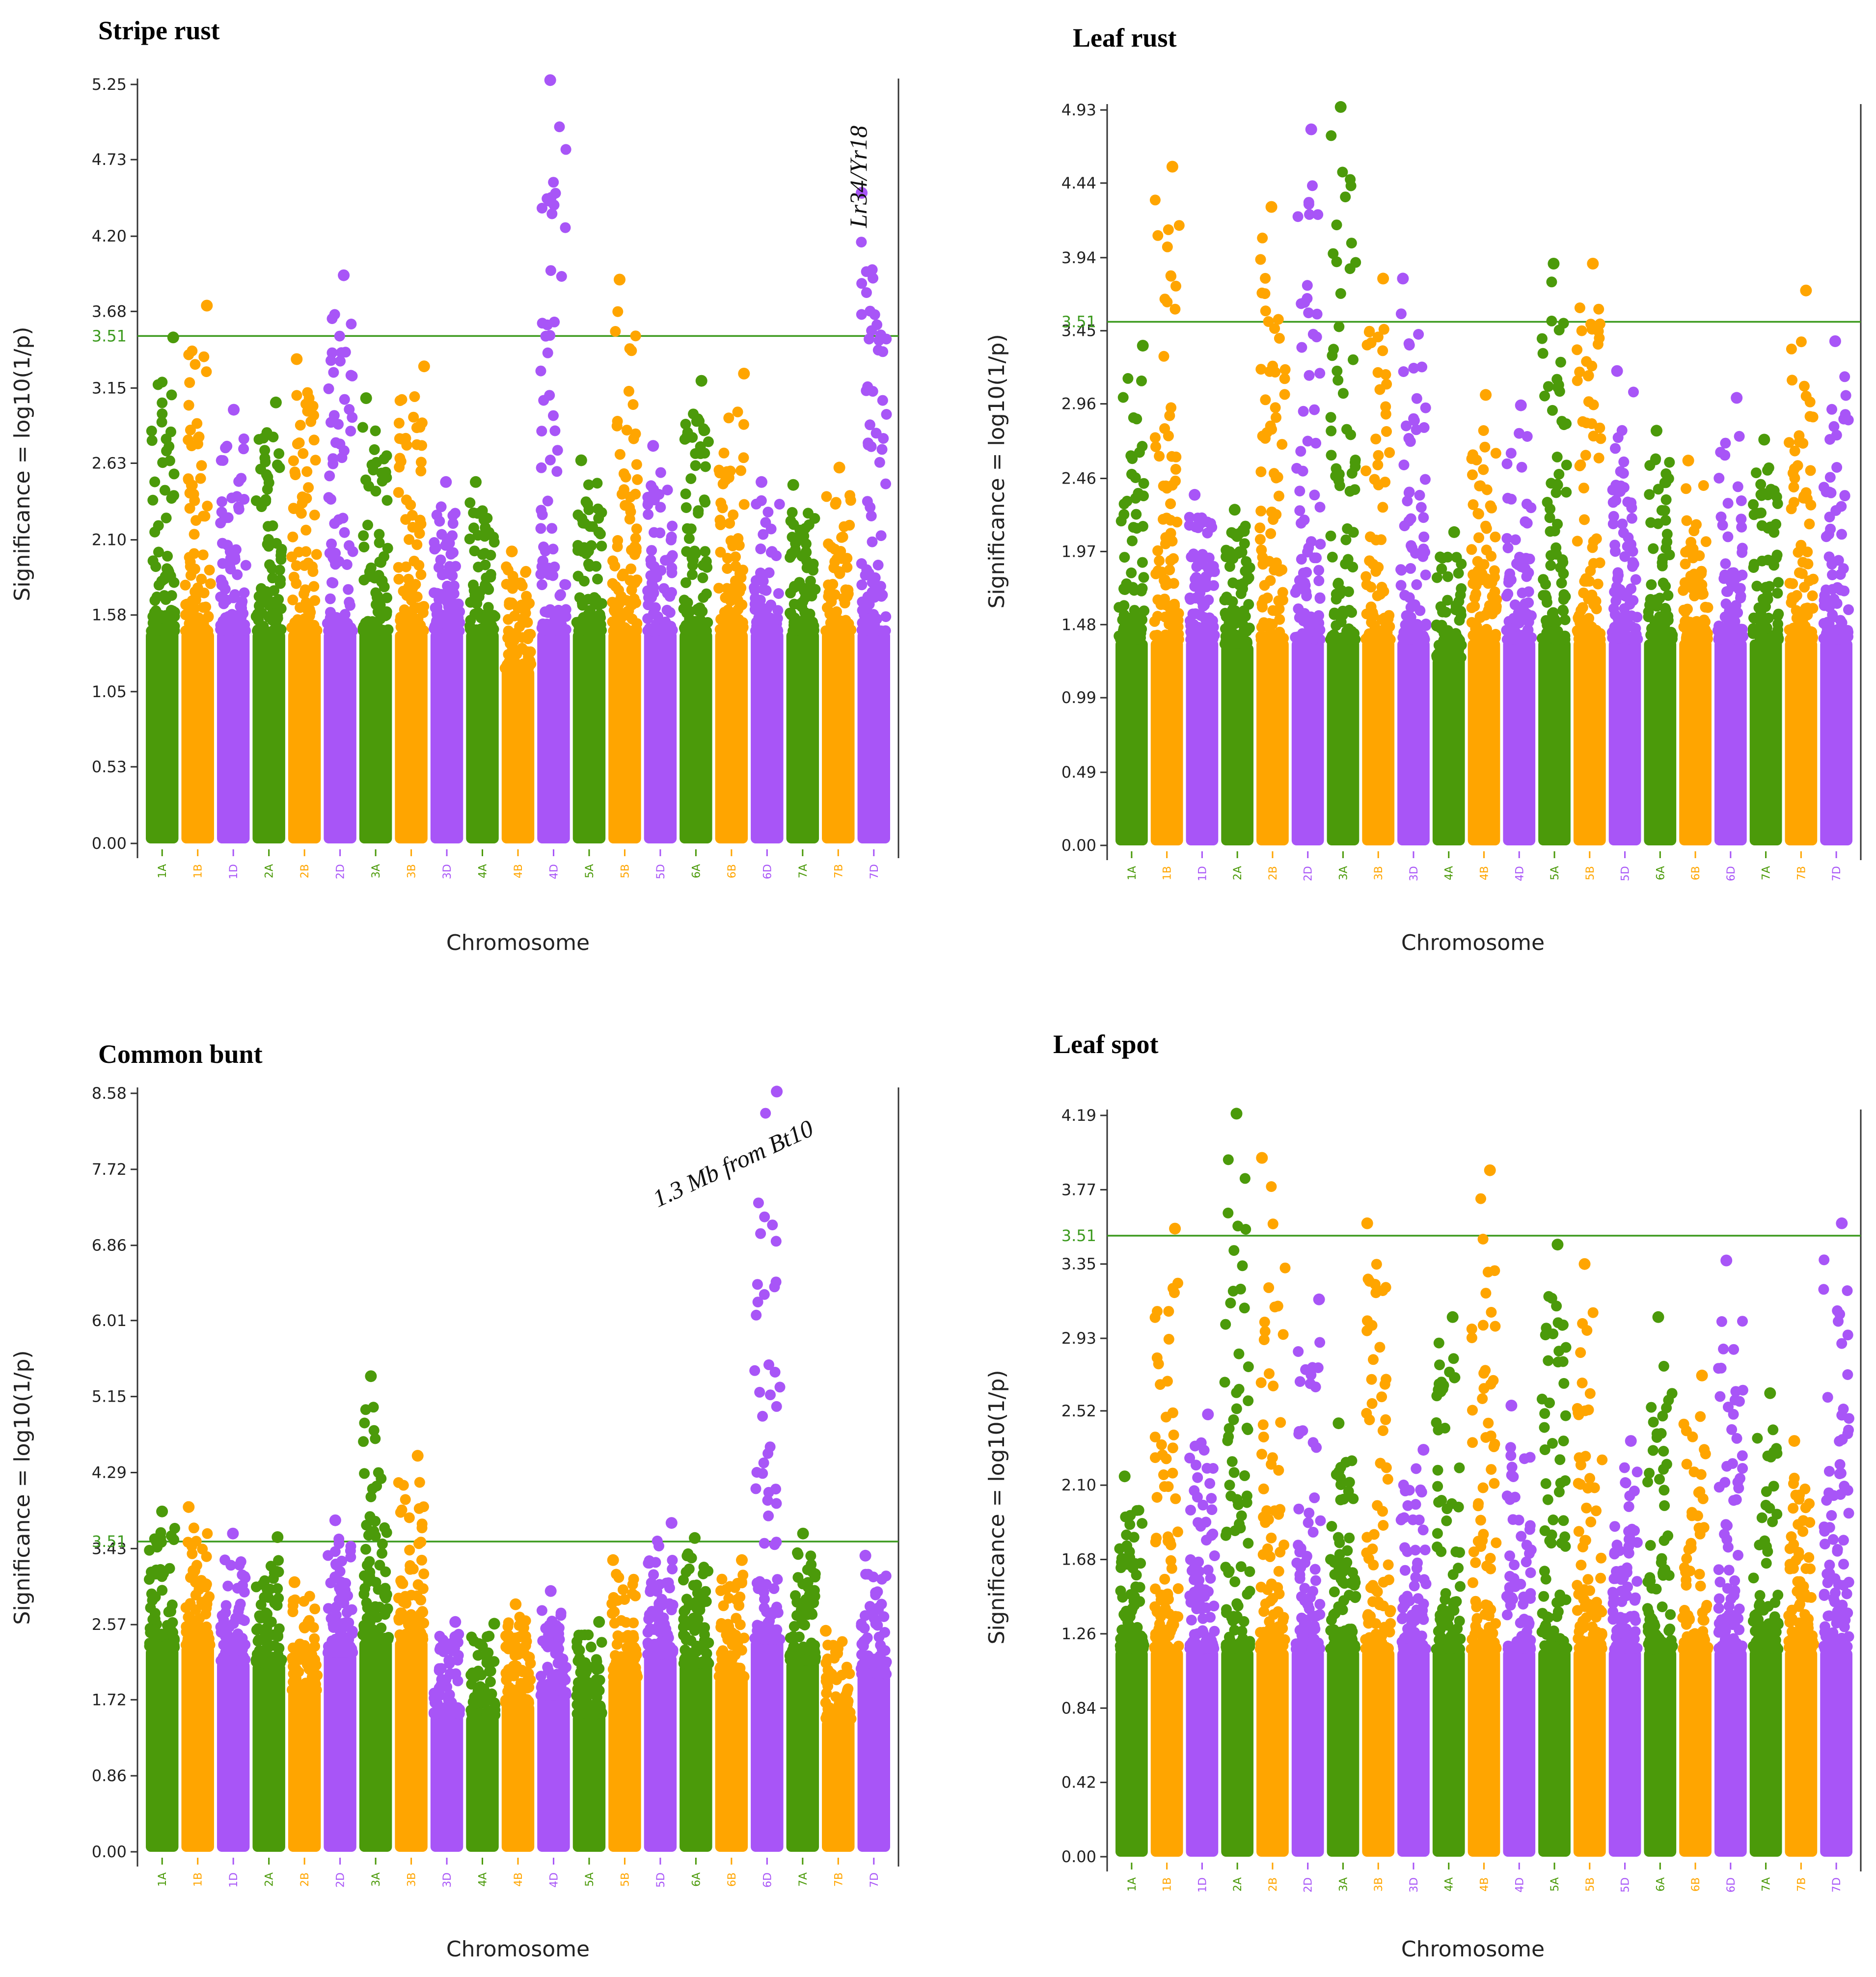  I want to click on chromosome-label: 6B, so click(732, 871).